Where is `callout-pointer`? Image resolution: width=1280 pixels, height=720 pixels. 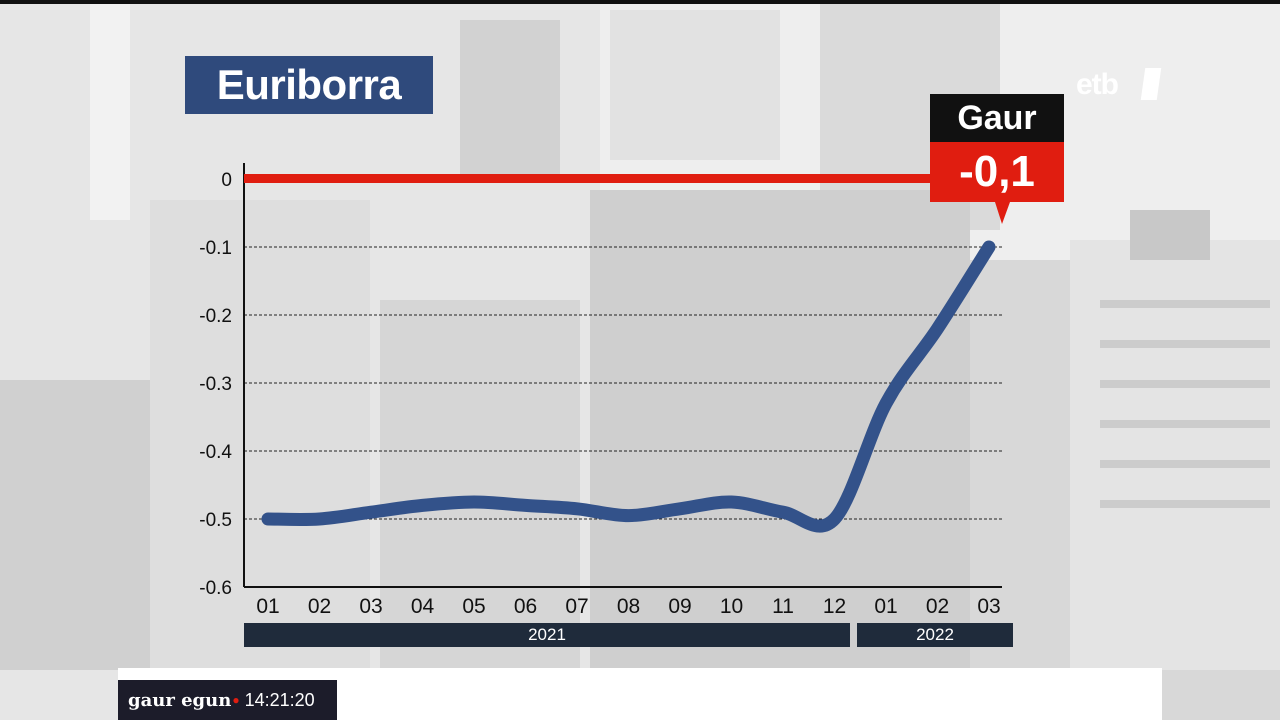 callout-pointer is located at coordinates (1002, 213).